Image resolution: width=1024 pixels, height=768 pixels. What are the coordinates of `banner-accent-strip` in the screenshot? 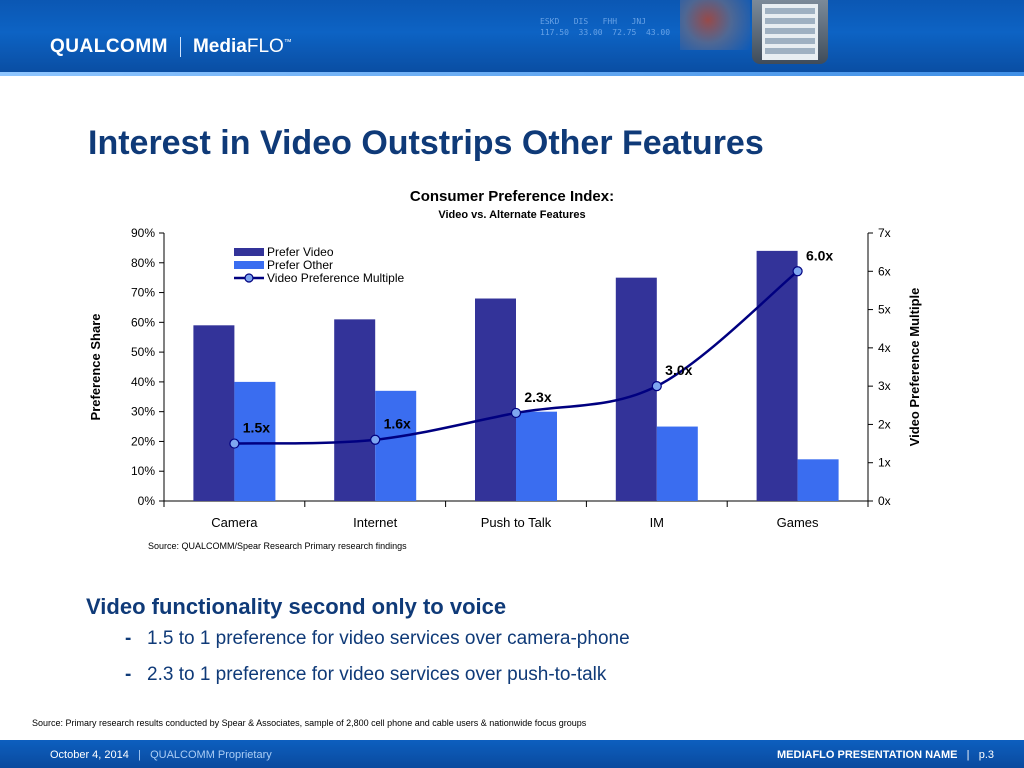 It's located at (512, 74).